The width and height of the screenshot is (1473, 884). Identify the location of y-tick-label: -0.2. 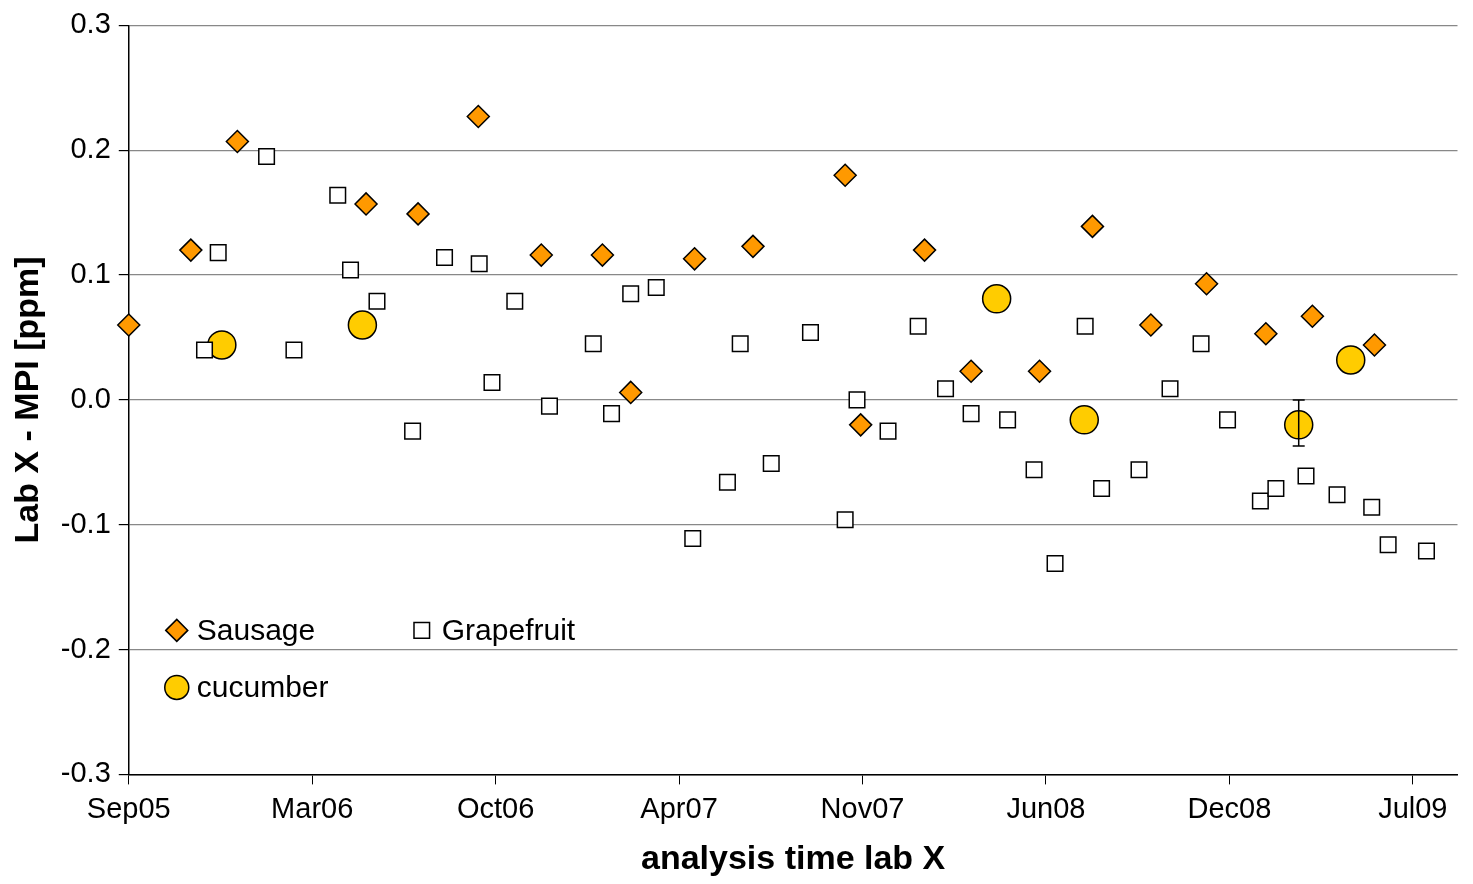
(85, 647).